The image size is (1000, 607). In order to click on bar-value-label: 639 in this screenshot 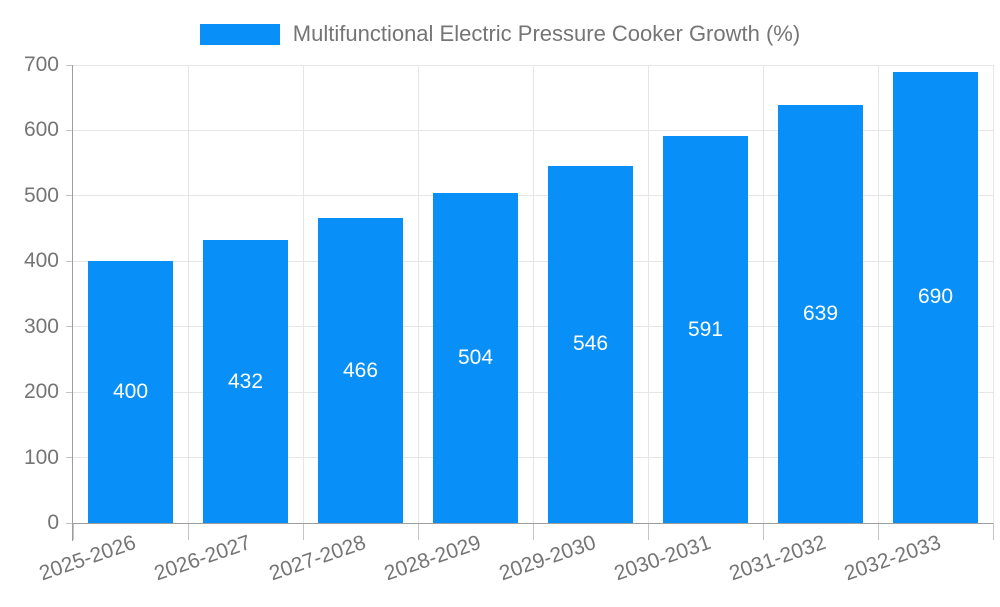, I will do `click(820, 313)`.